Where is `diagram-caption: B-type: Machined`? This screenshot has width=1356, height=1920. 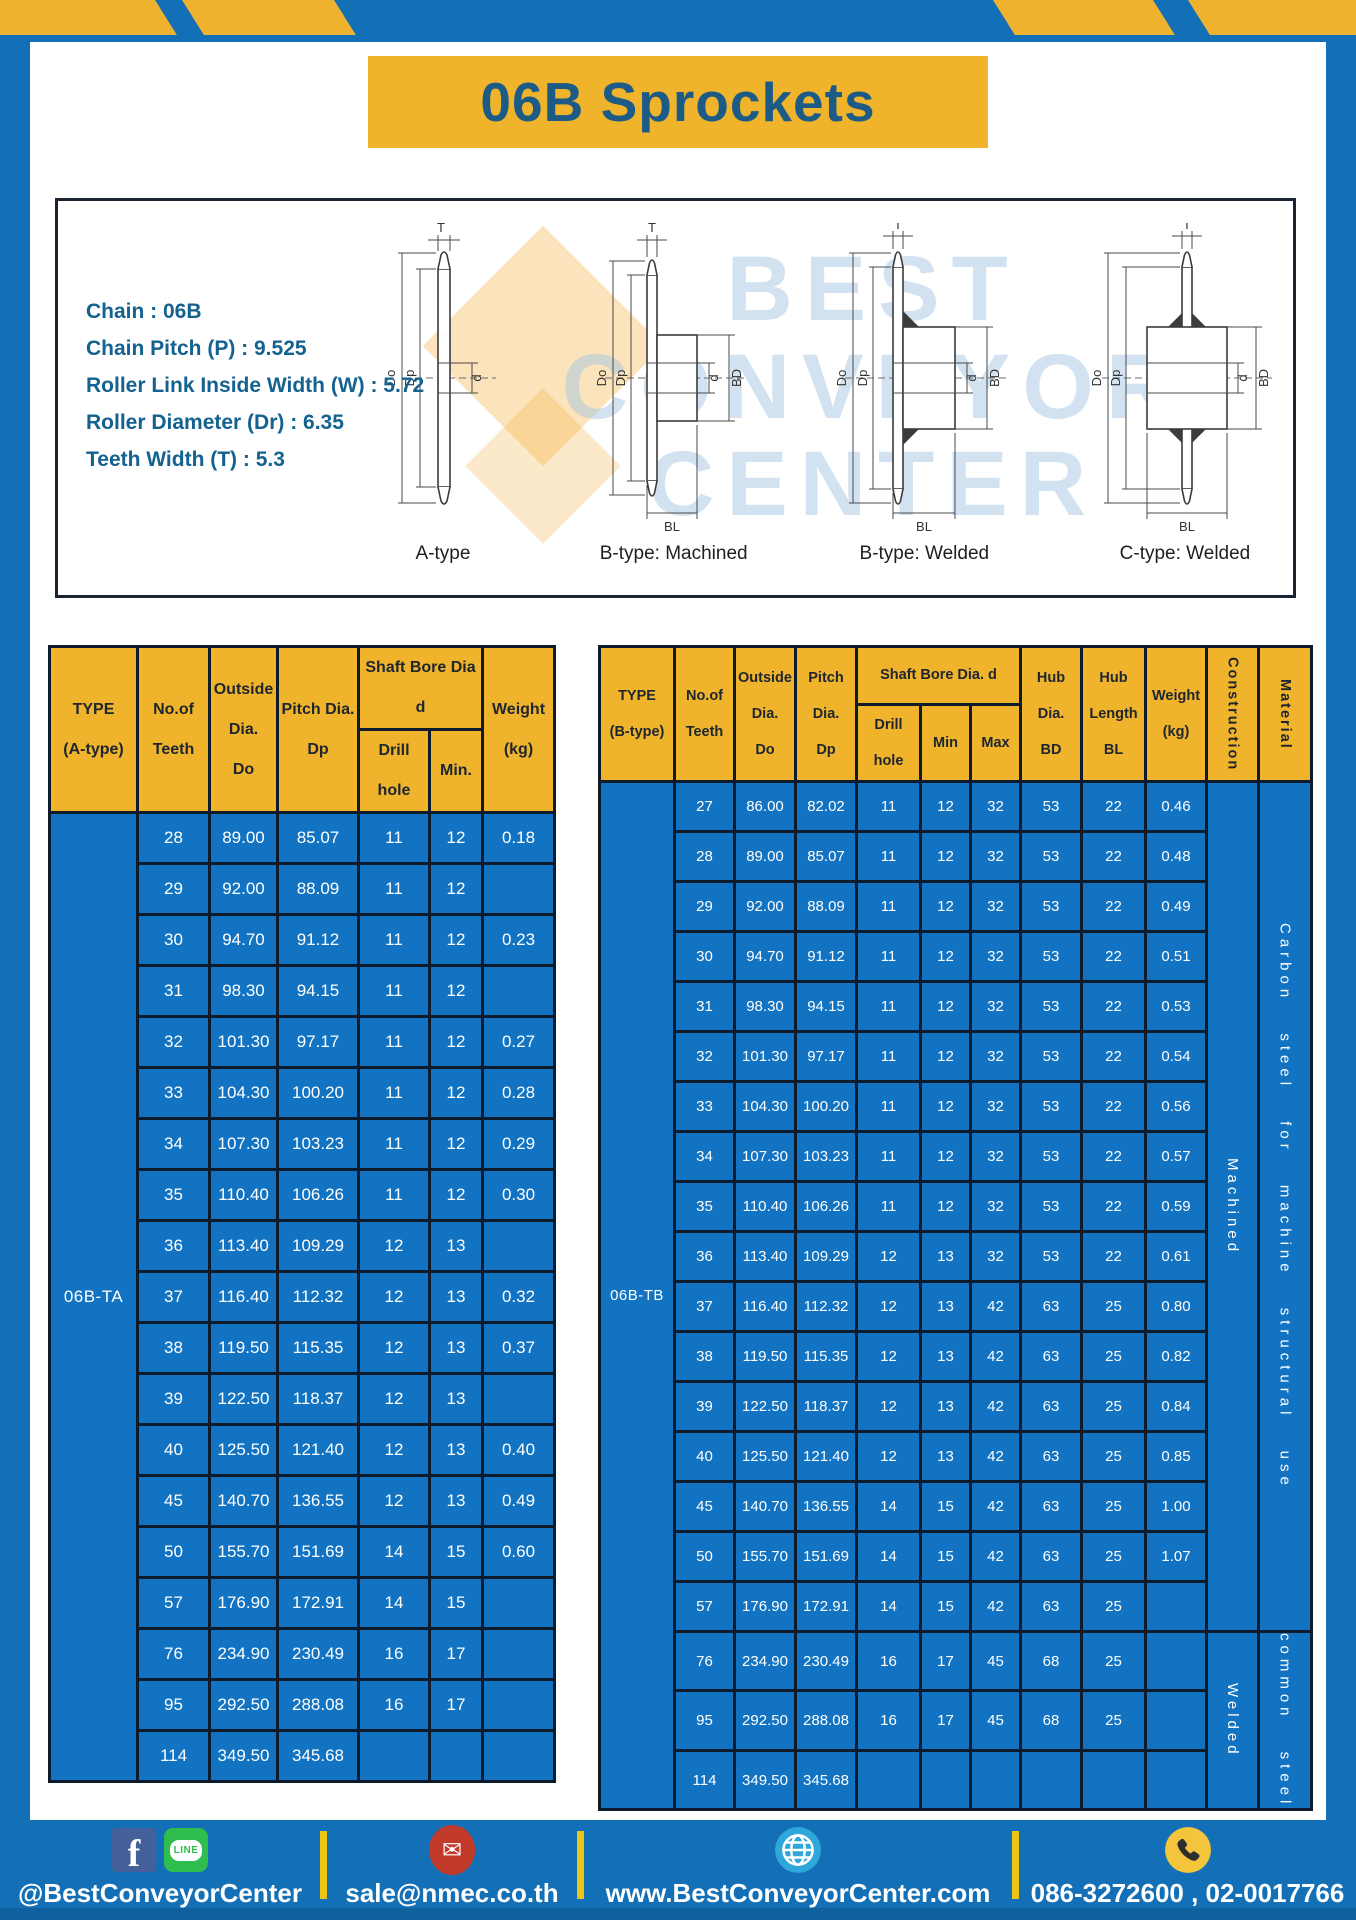 diagram-caption: B-type: Machined is located at coordinates (673, 553).